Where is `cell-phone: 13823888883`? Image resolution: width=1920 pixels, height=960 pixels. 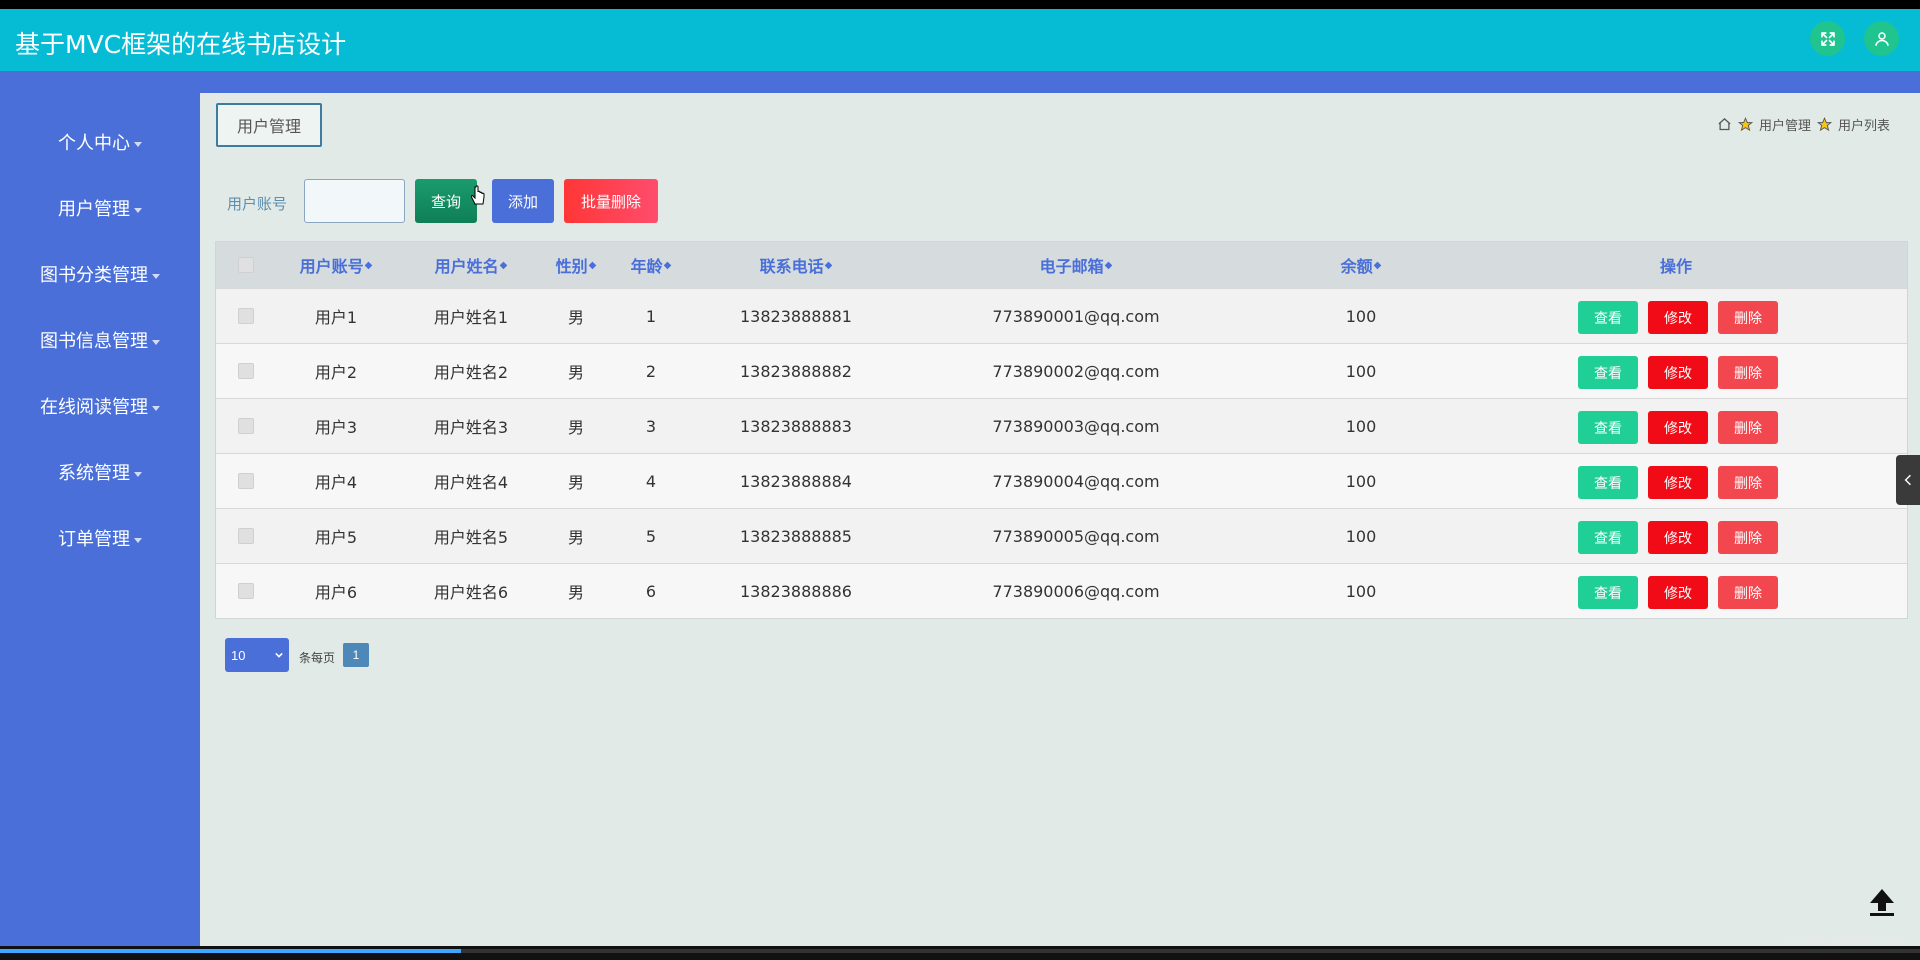
cell-phone: 13823888883 is located at coordinates (796, 426).